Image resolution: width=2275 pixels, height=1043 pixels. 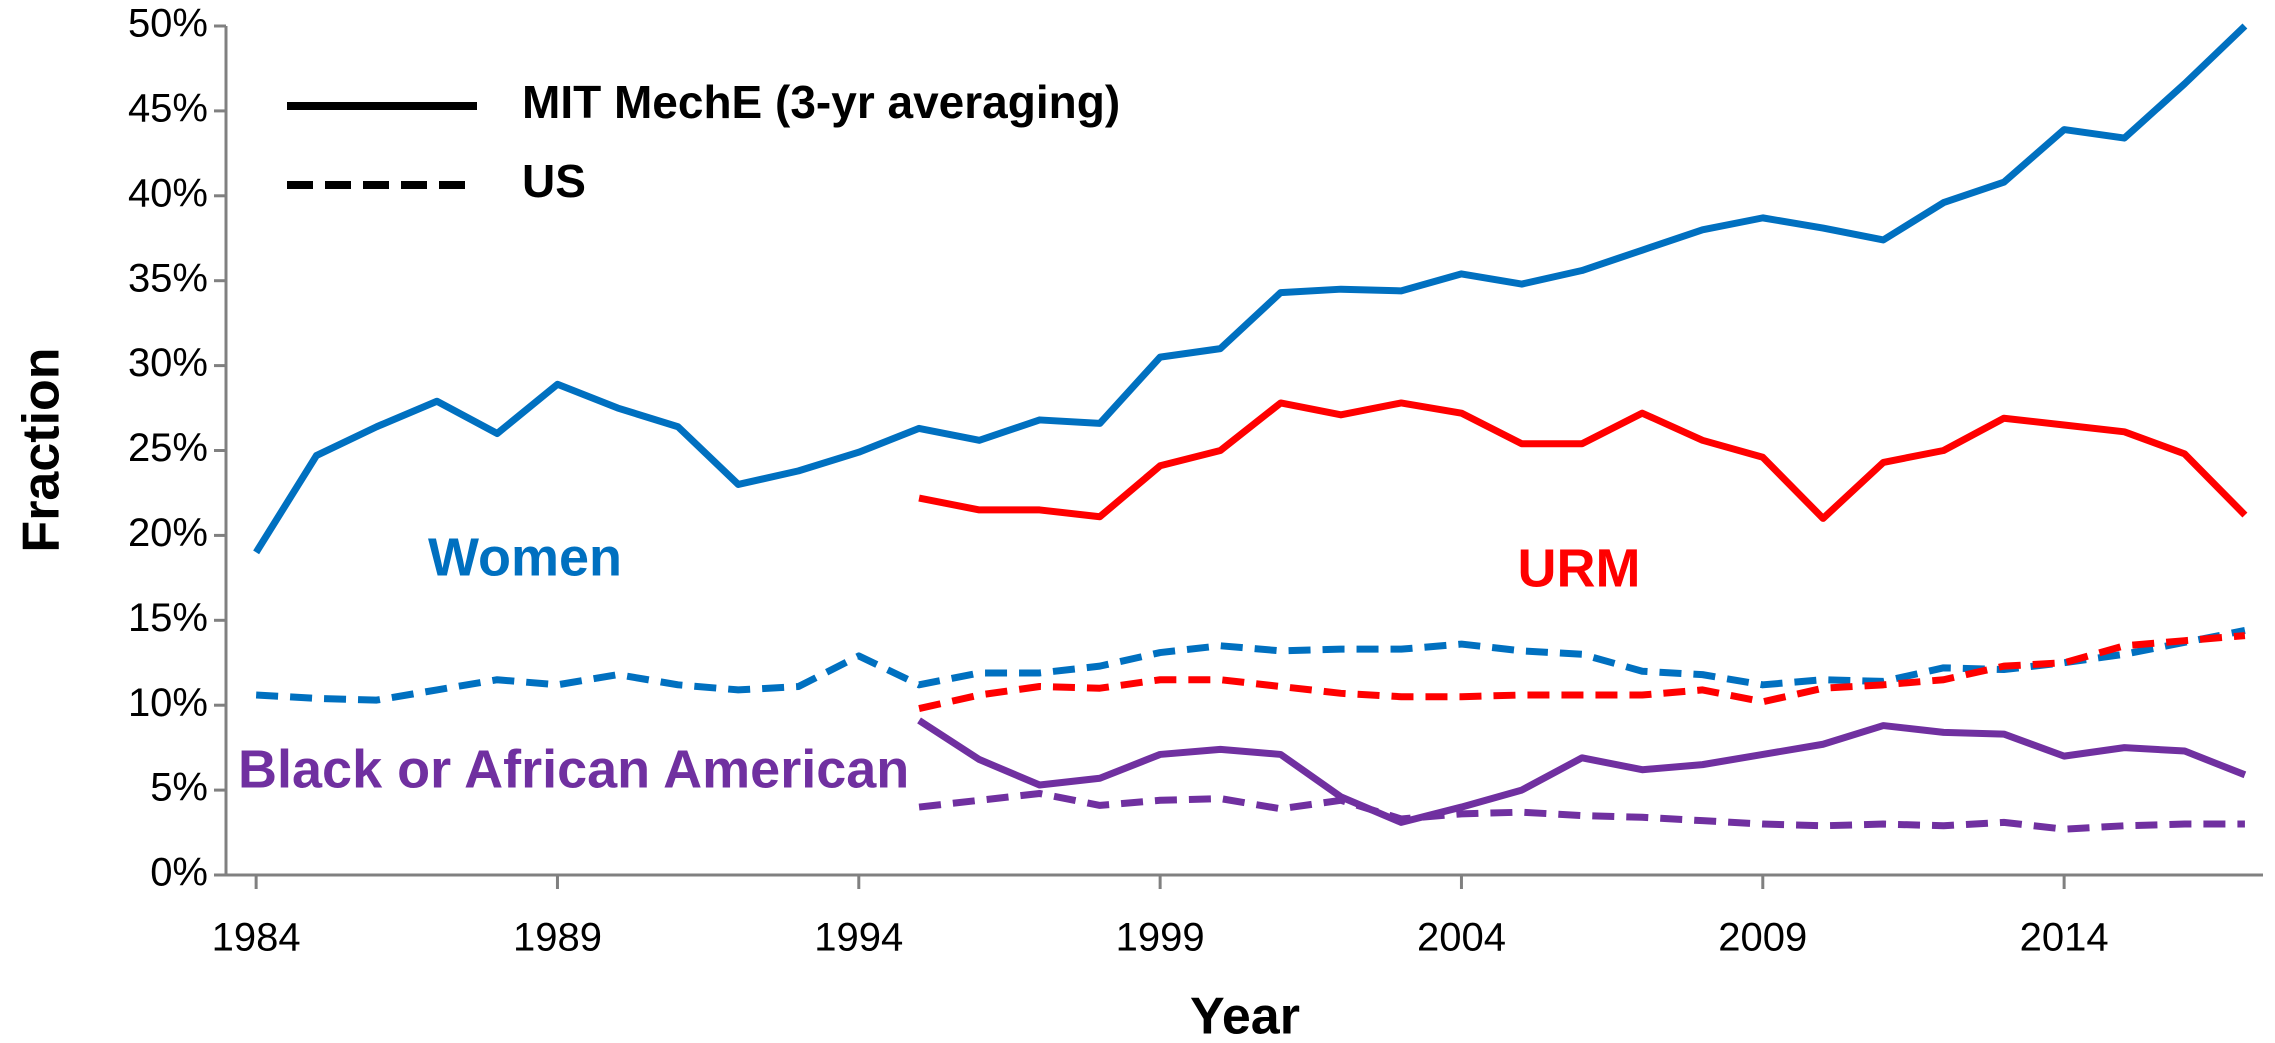 What do you see at coordinates (179, 873) in the screenshot?
I see `y-tick-label: 0%` at bounding box center [179, 873].